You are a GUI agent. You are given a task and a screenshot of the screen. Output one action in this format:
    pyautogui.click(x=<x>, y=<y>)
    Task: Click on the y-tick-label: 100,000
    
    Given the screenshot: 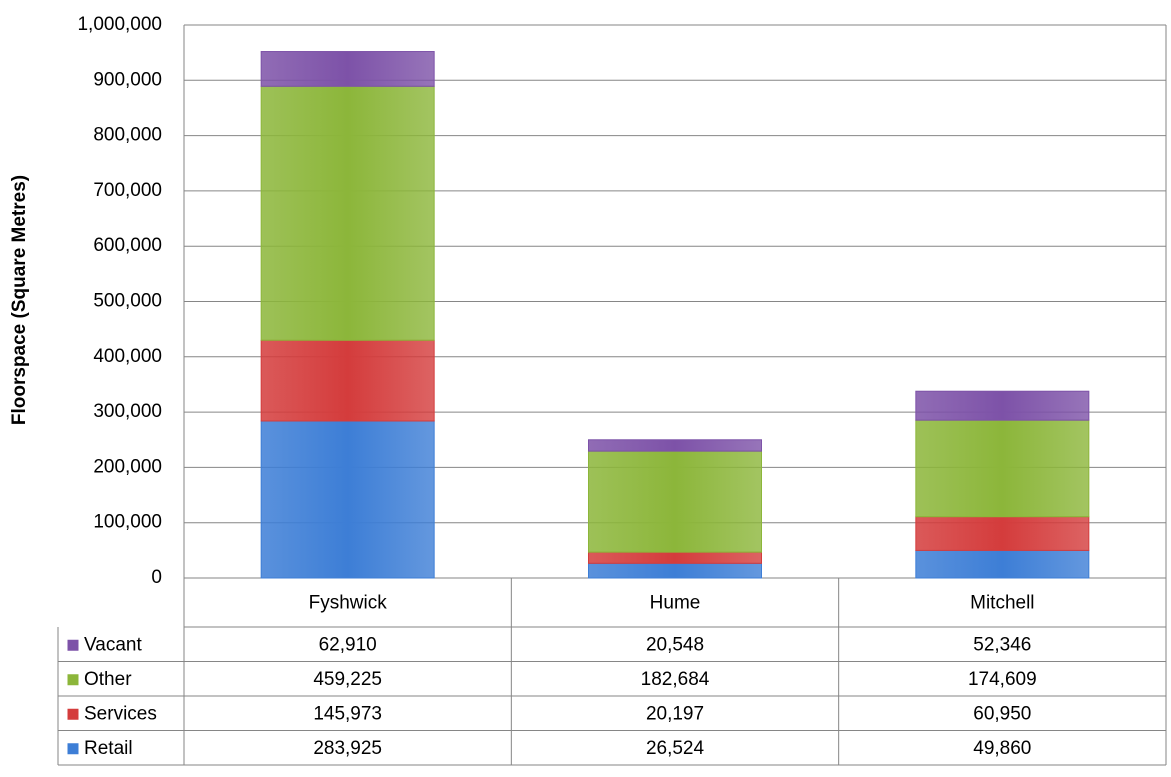 What is the action you would take?
    pyautogui.click(x=127, y=522)
    